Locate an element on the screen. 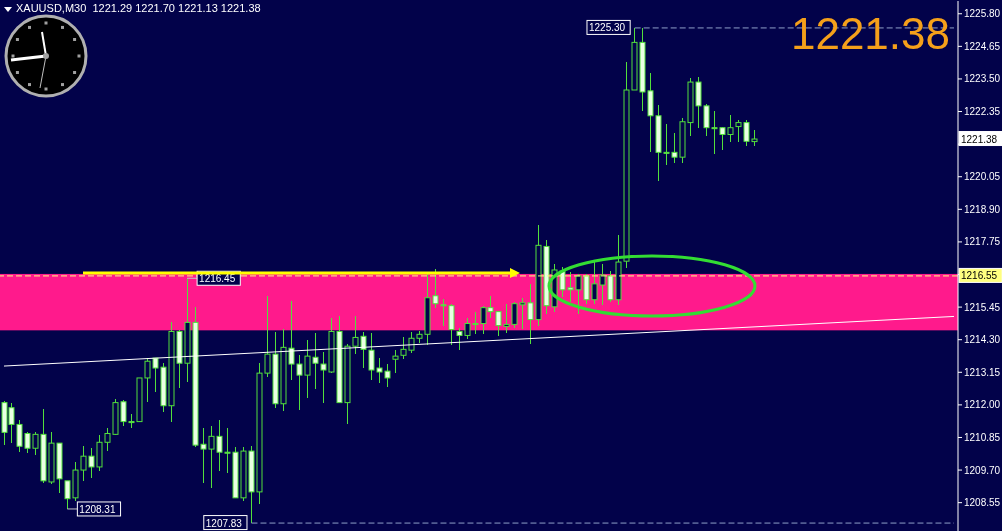 The width and height of the screenshot is (1002, 531). y-tick-label: 1224.65 is located at coordinates (982, 46).